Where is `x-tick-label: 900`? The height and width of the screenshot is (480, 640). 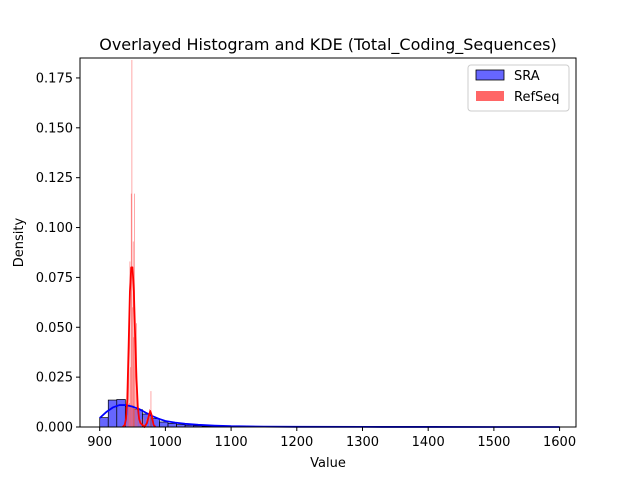 x-tick-label: 900 is located at coordinates (99, 442).